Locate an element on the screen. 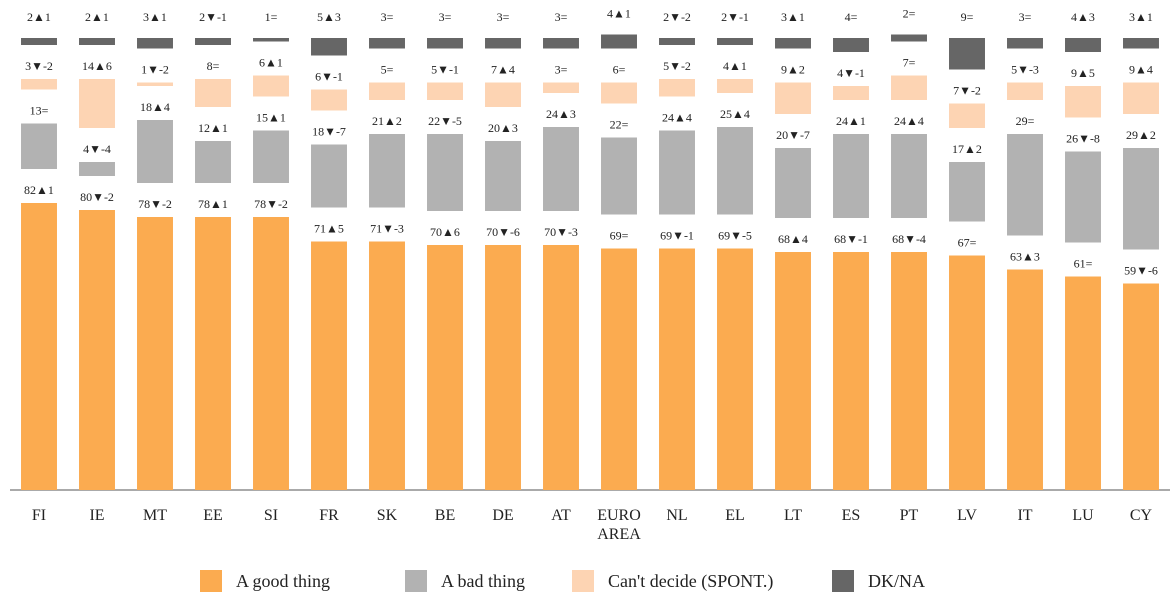  data-label: 59▼-6 is located at coordinates (1141, 270).